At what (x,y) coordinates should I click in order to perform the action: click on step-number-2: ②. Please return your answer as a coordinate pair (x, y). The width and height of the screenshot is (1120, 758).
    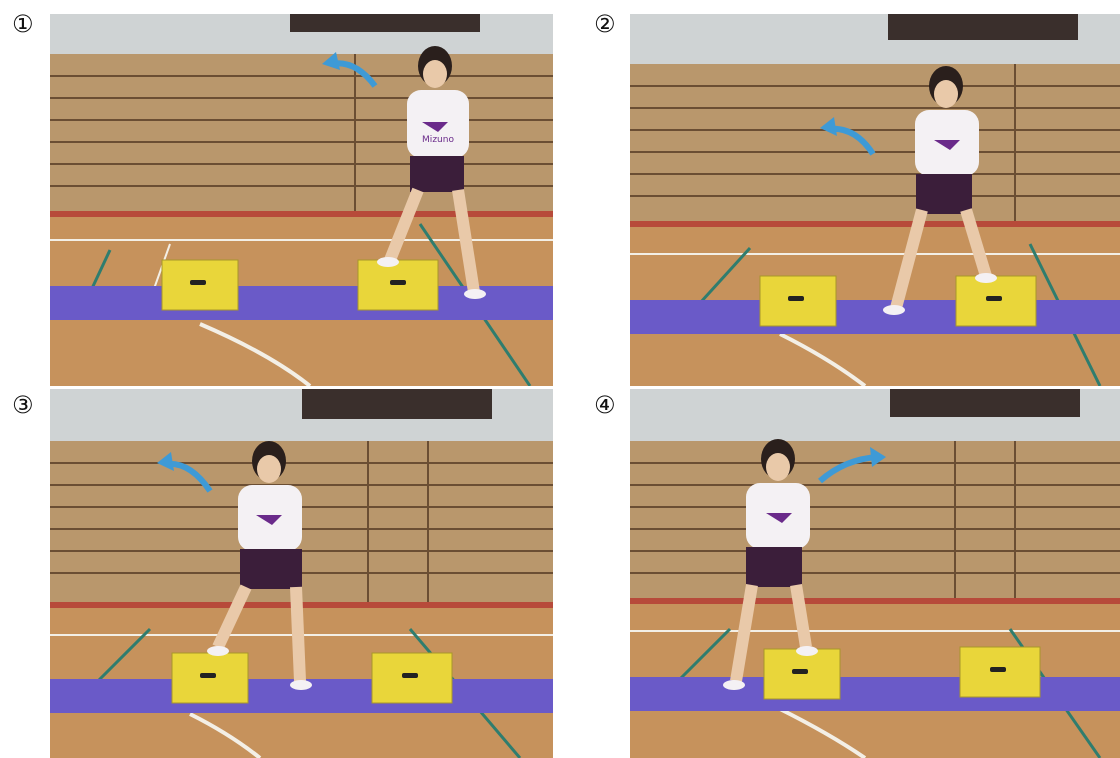
    Looking at the image, I should click on (605, 24).